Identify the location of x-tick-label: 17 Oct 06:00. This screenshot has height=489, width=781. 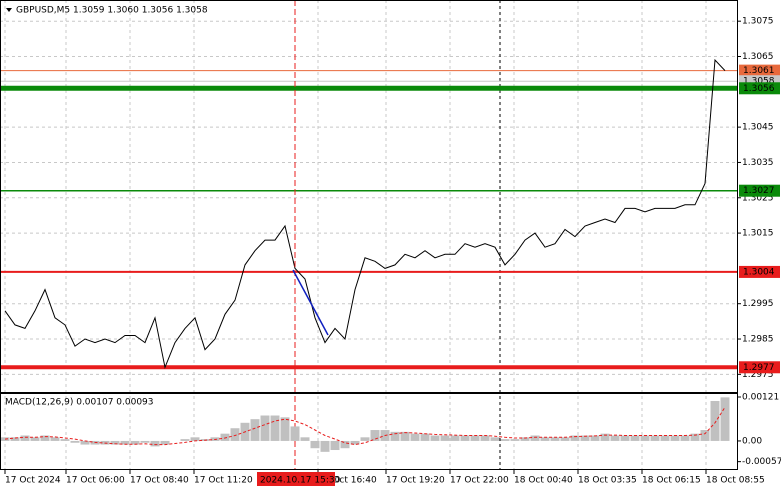
(95, 481).